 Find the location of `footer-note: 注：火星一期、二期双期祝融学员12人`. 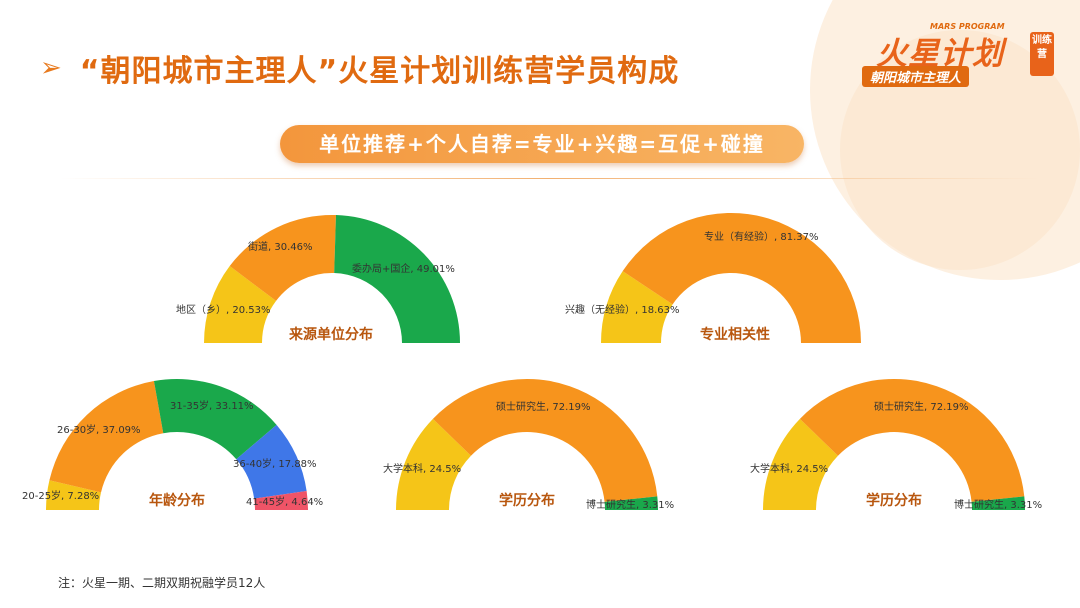

footer-note: 注：火星一期、二期双期祝融学员12人 is located at coordinates (162, 583).